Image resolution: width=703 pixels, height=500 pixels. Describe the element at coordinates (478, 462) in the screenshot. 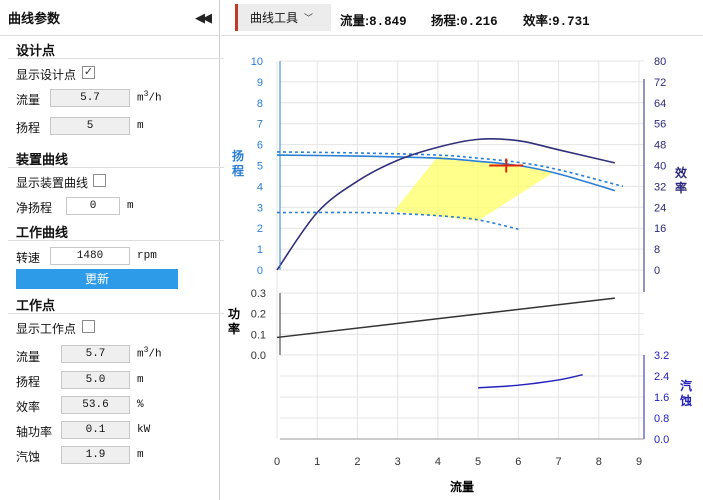

I see `x-tick-label: 5` at that location.